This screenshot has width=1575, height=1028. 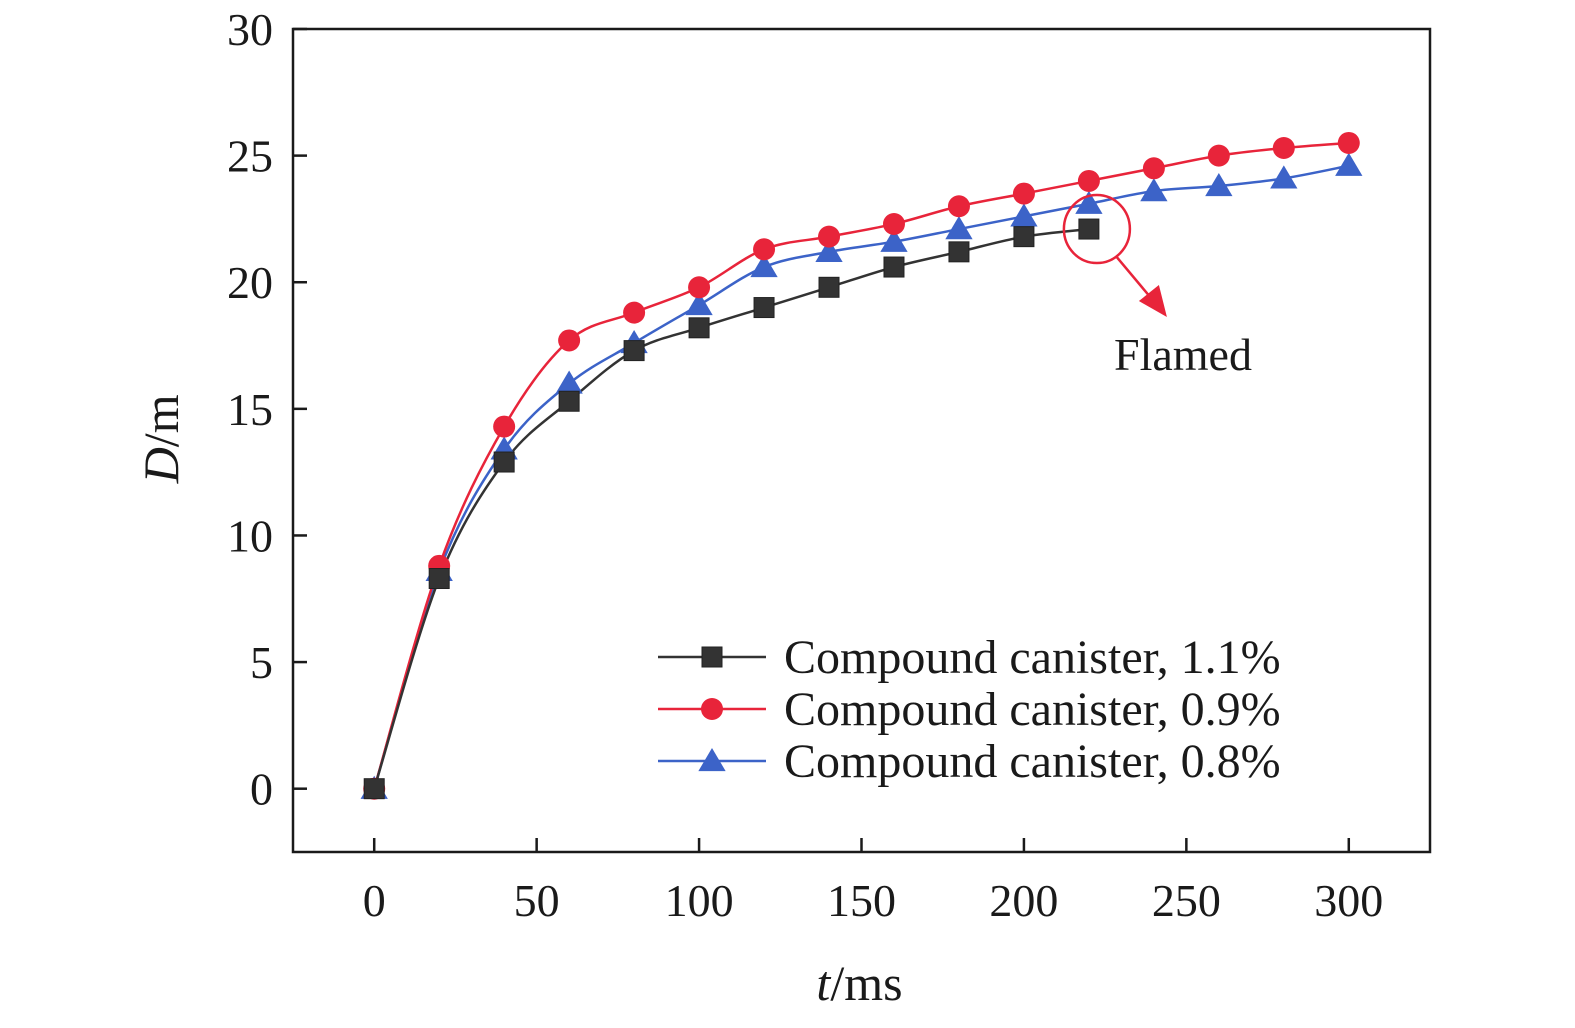 What do you see at coordinates (250, 29) in the screenshot?
I see `y-tick-label: 30` at bounding box center [250, 29].